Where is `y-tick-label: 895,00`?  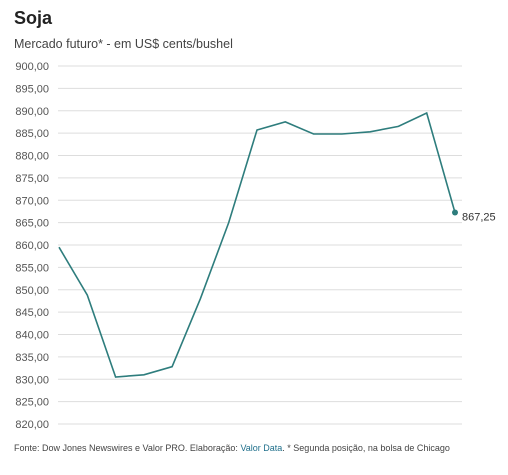
y-tick-label: 895,00 is located at coordinates (32, 89).